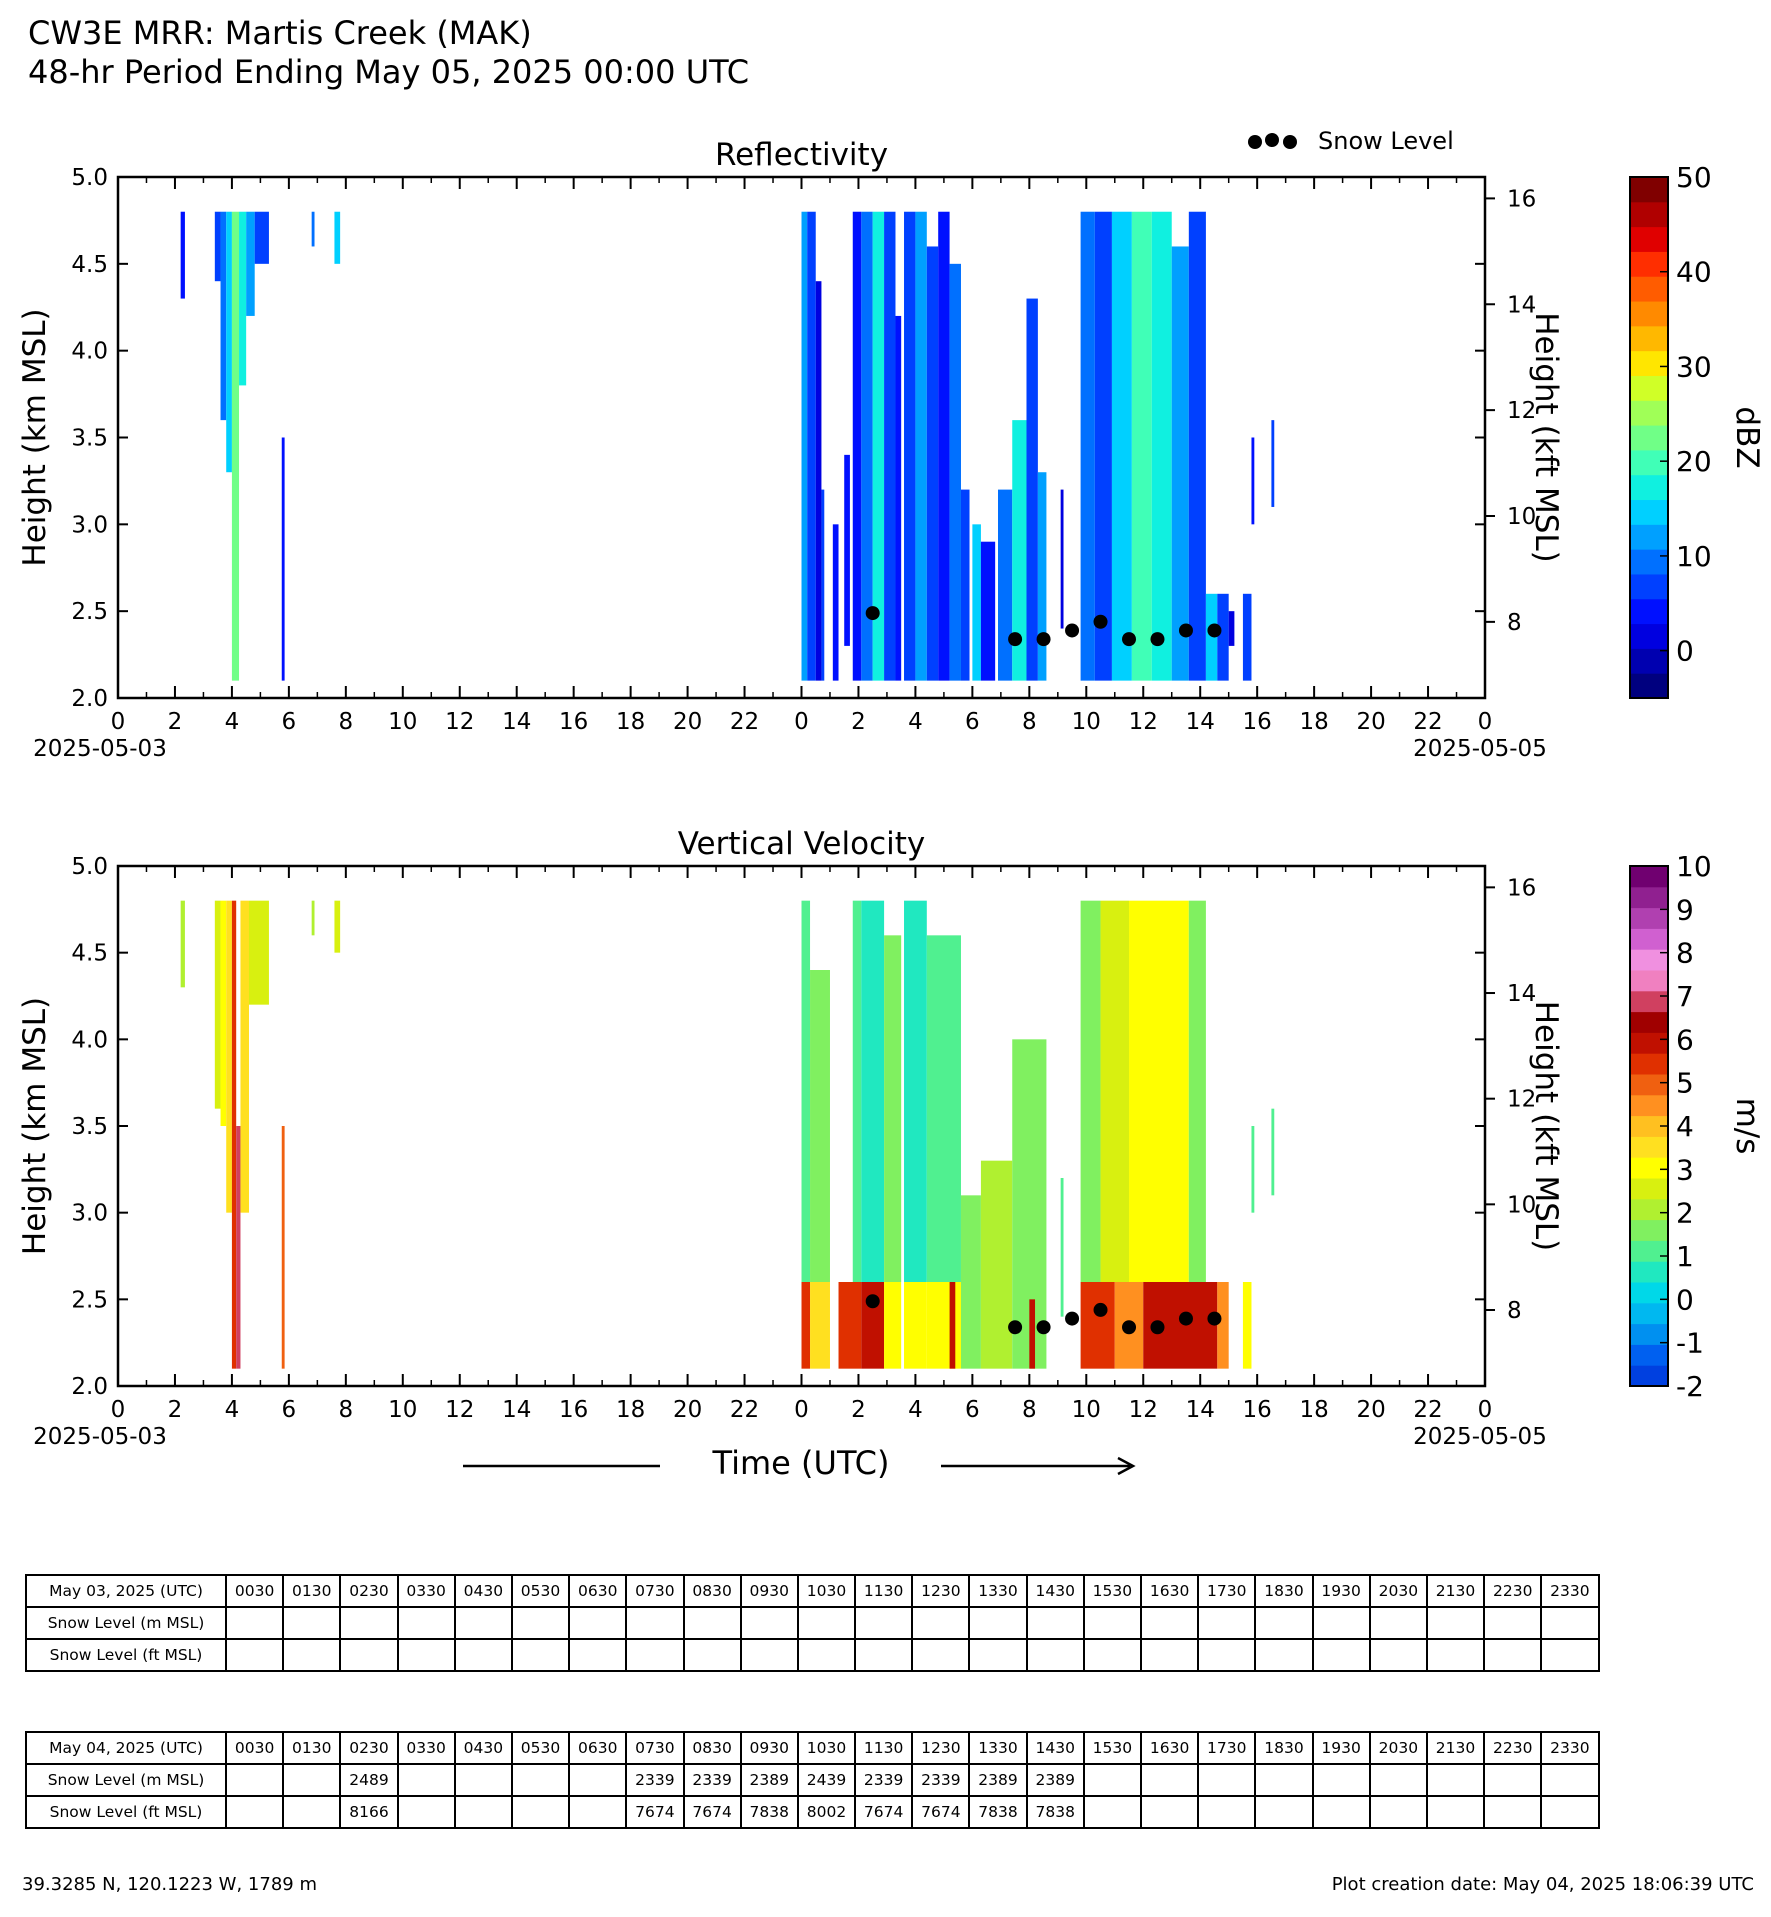  What do you see at coordinates (712, 1591) in the screenshot?
I see `table-time-cell: 0830` at bounding box center [712, 1591].